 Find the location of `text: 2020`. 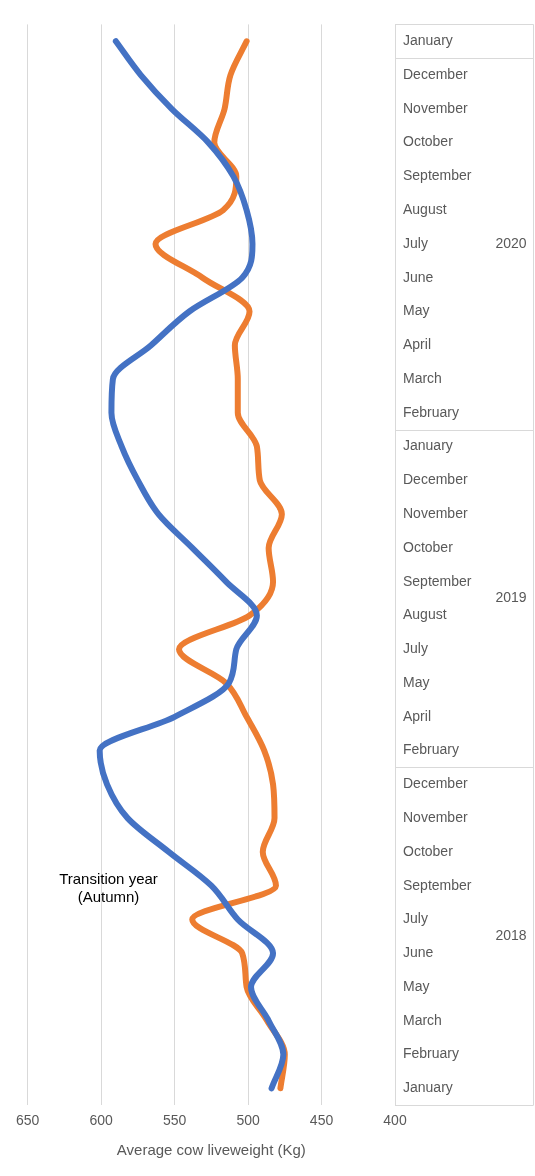

text: 2020 is located at coordinates (511, 242).